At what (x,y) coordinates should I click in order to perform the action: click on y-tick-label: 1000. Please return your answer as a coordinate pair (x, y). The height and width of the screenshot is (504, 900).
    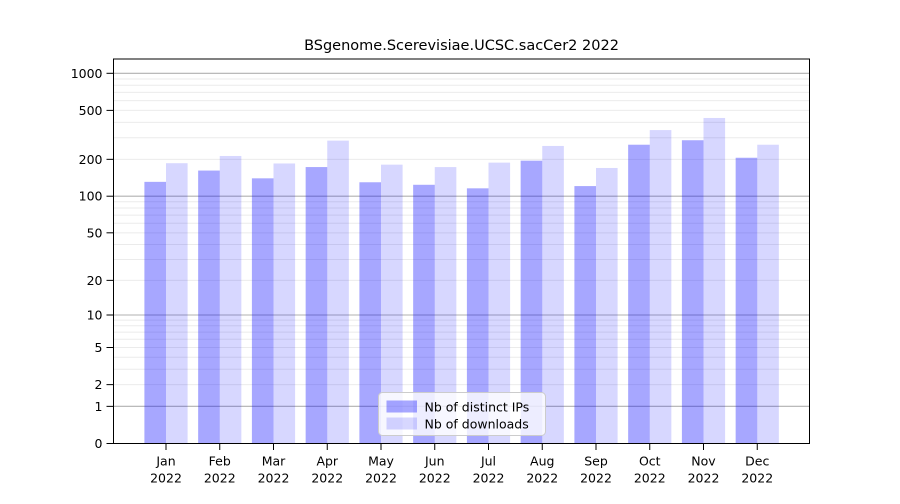
    Looking at the image, I should click on (87, 73).